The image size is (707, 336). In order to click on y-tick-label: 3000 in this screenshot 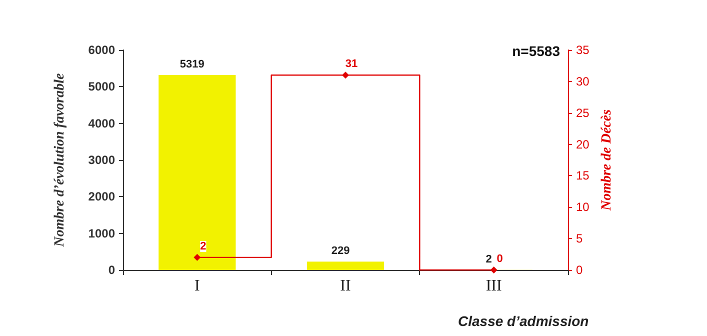, I will do `click(102, 160)`.